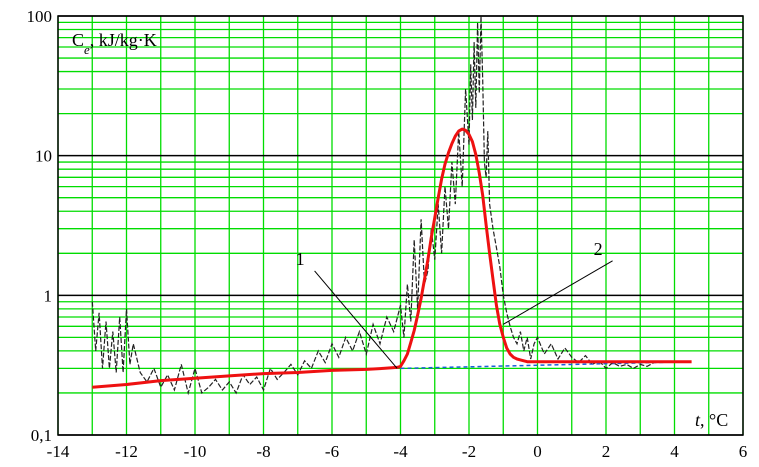 This screenshot has height=467, width=759. Describe the element at coordinates (263, 451) in the screenshot. I see `x-tick-label: -8` at that location.